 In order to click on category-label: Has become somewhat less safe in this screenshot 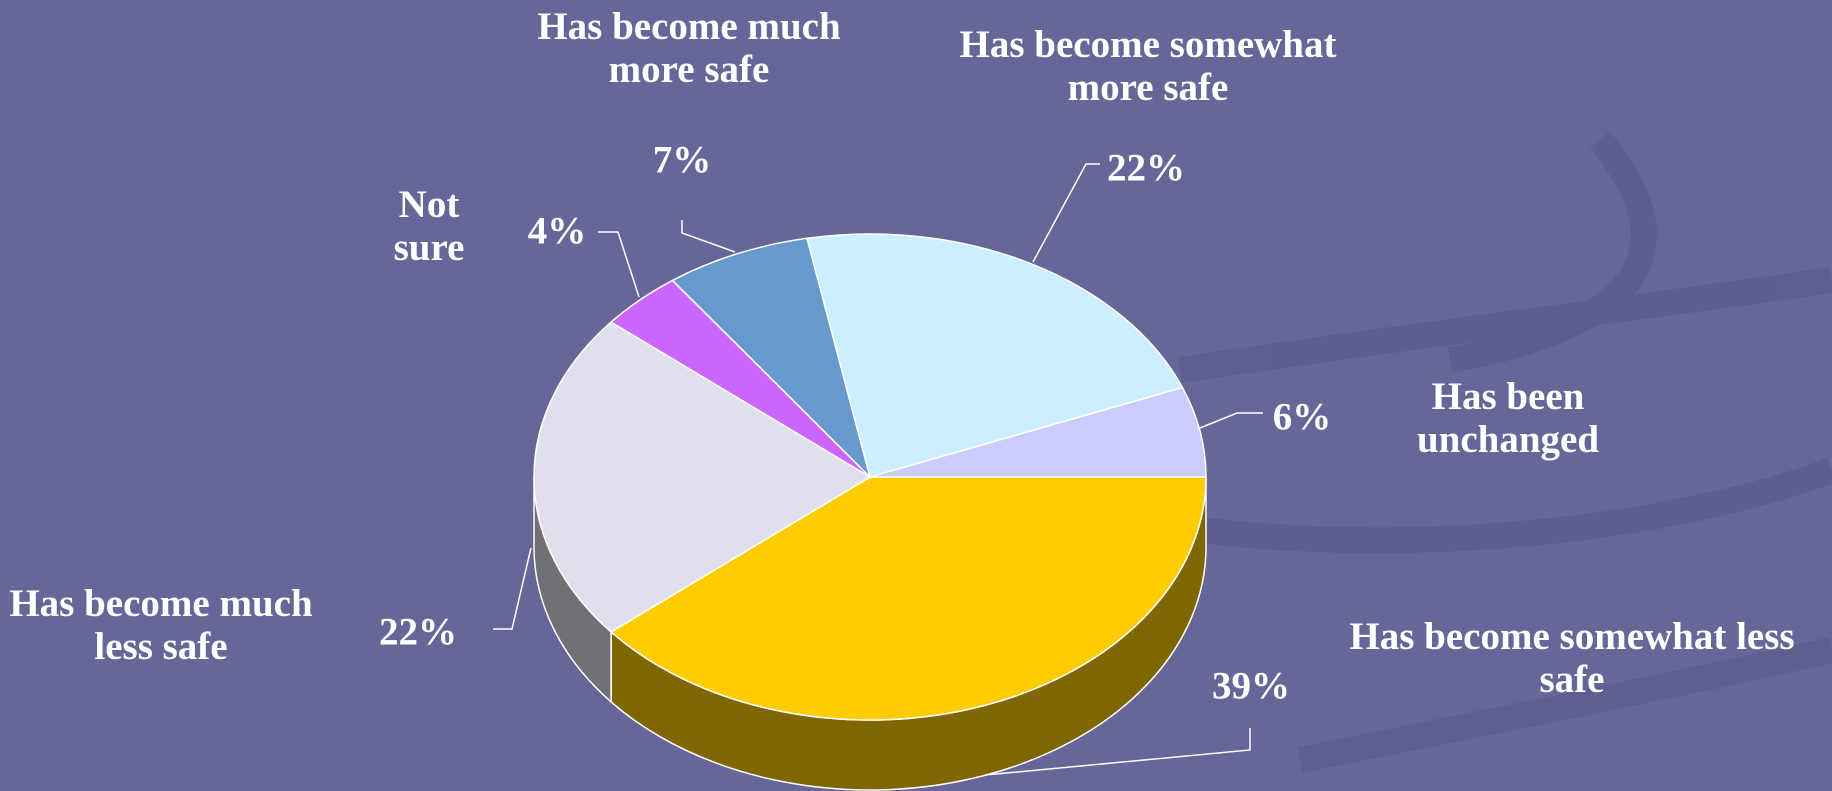, I will do `click(1572, 658)`.